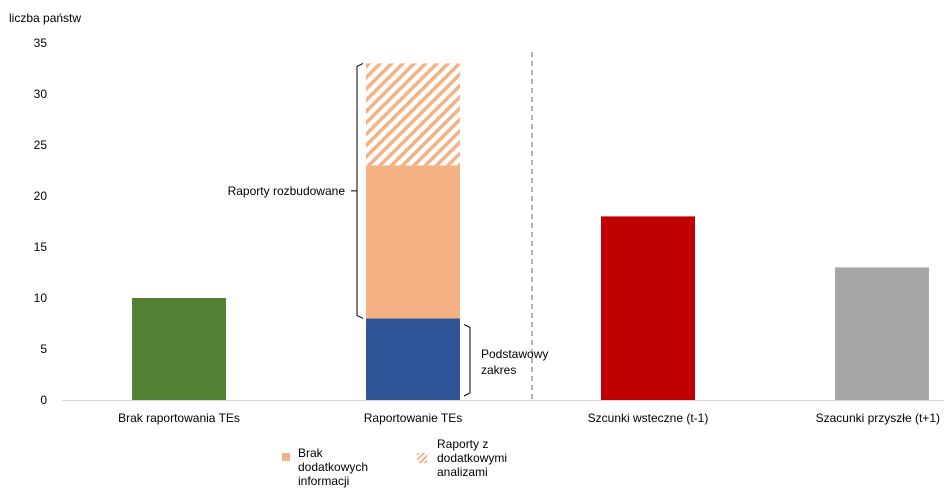 The image size is (944, 488). Describe the element at coordinates (514, 354) in the screenshot. I see `annotation-podstawowy-zakres: Podstawowy` at that location.